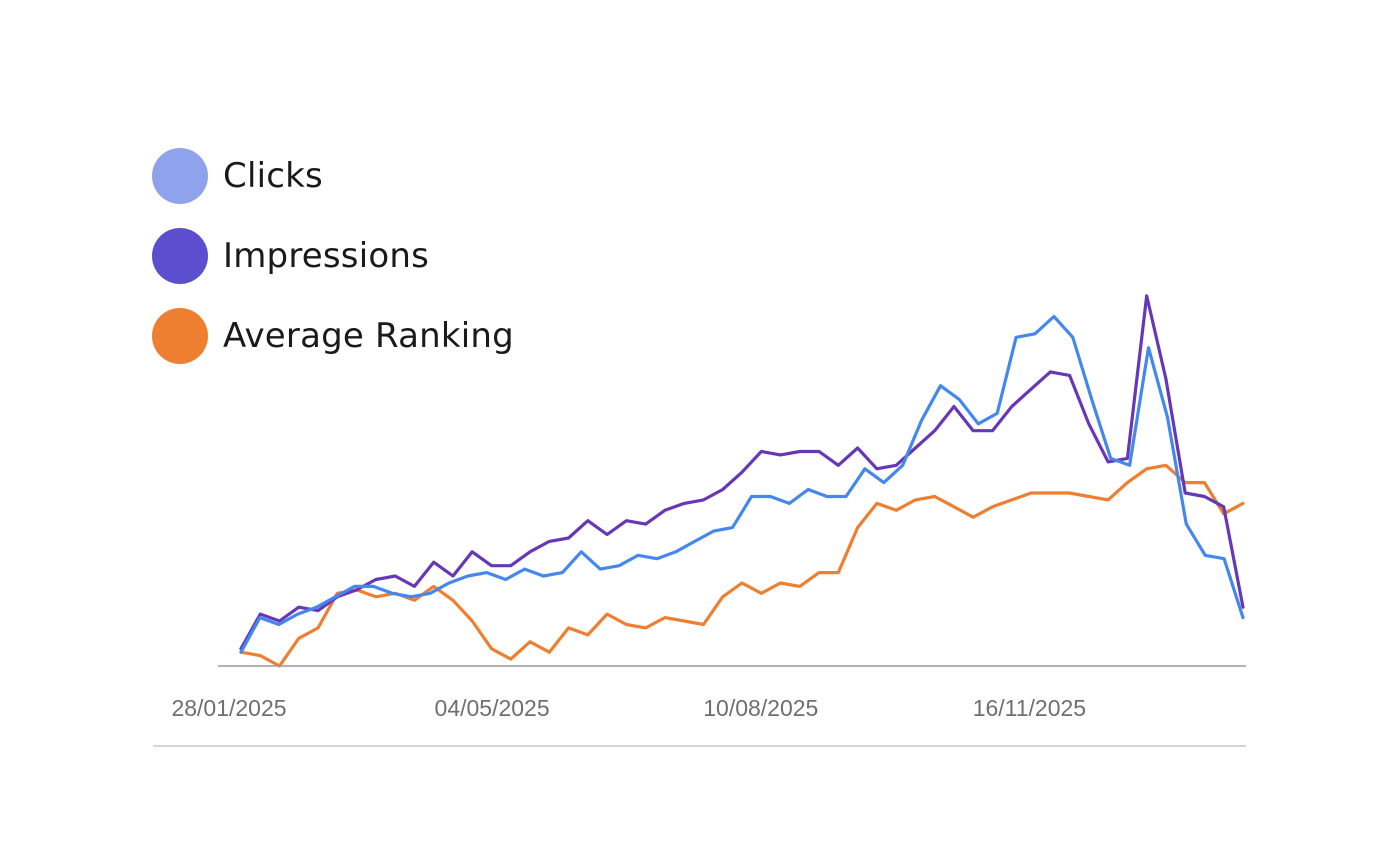 This screenshot has height=850, width=1400. Describe the element at coordinates (492, 708) in the screenshot. I see `x-tick-label: 04/05/2025` at that location.